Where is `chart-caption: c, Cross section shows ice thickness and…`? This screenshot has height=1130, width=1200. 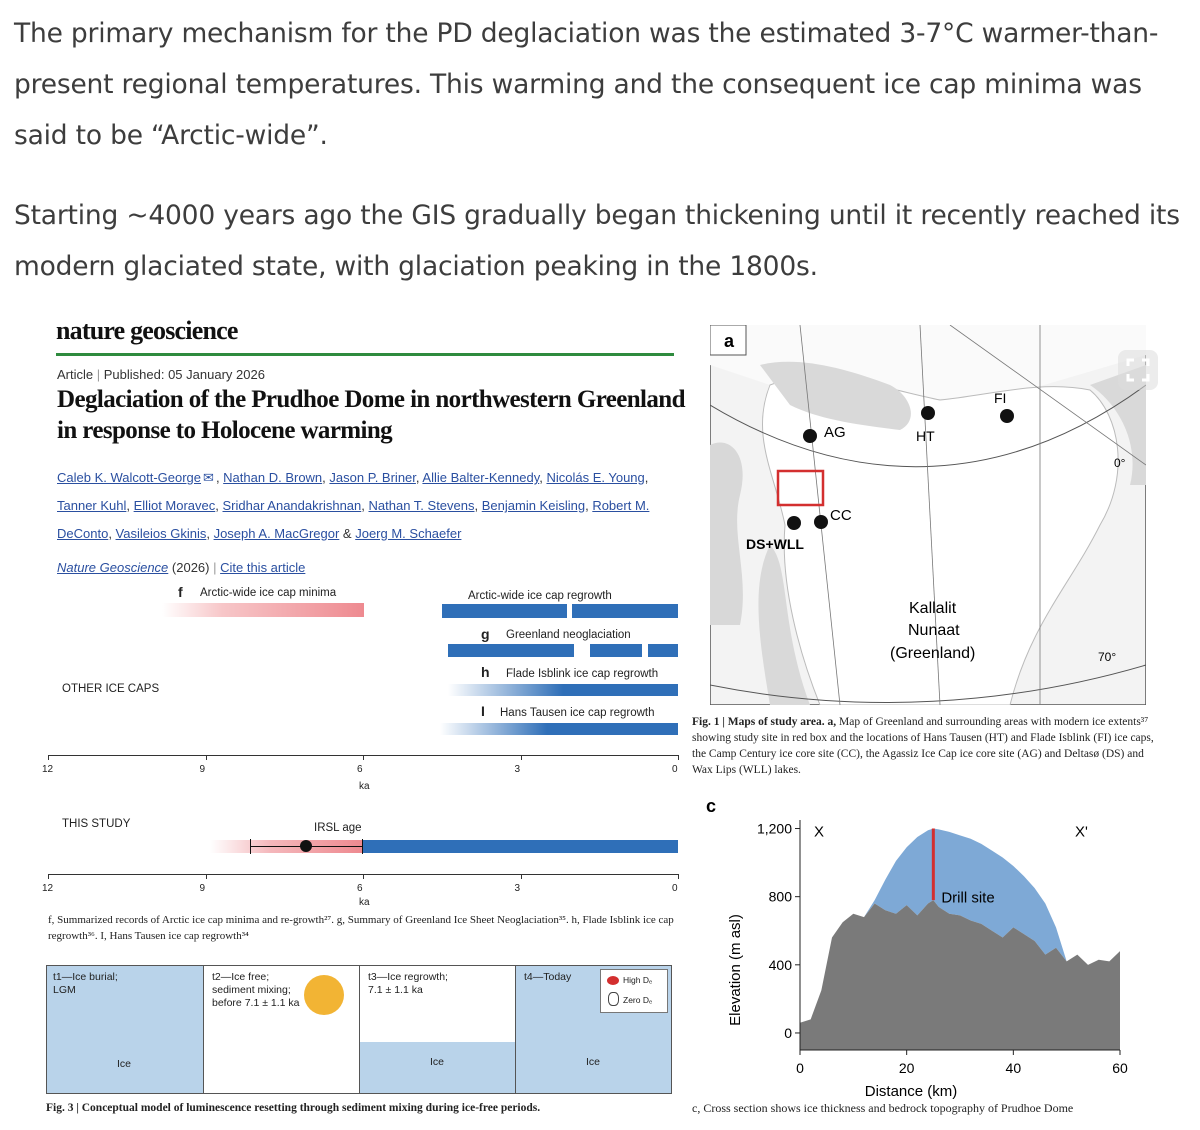 chart-caption: c, Cross section shows ice thickness and… is located at coordinates (883, 1108).